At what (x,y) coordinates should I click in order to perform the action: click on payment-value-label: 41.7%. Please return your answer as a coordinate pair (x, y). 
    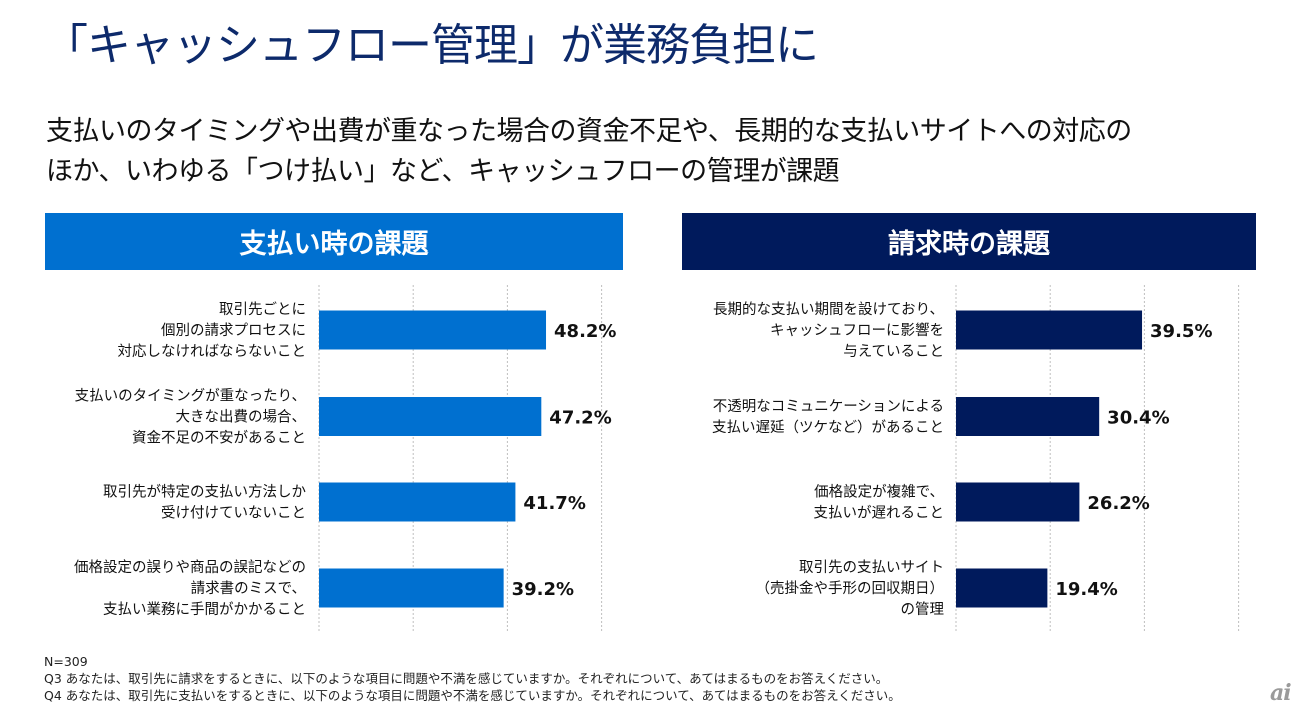
    Looking at the image, I should click on (554, 503).